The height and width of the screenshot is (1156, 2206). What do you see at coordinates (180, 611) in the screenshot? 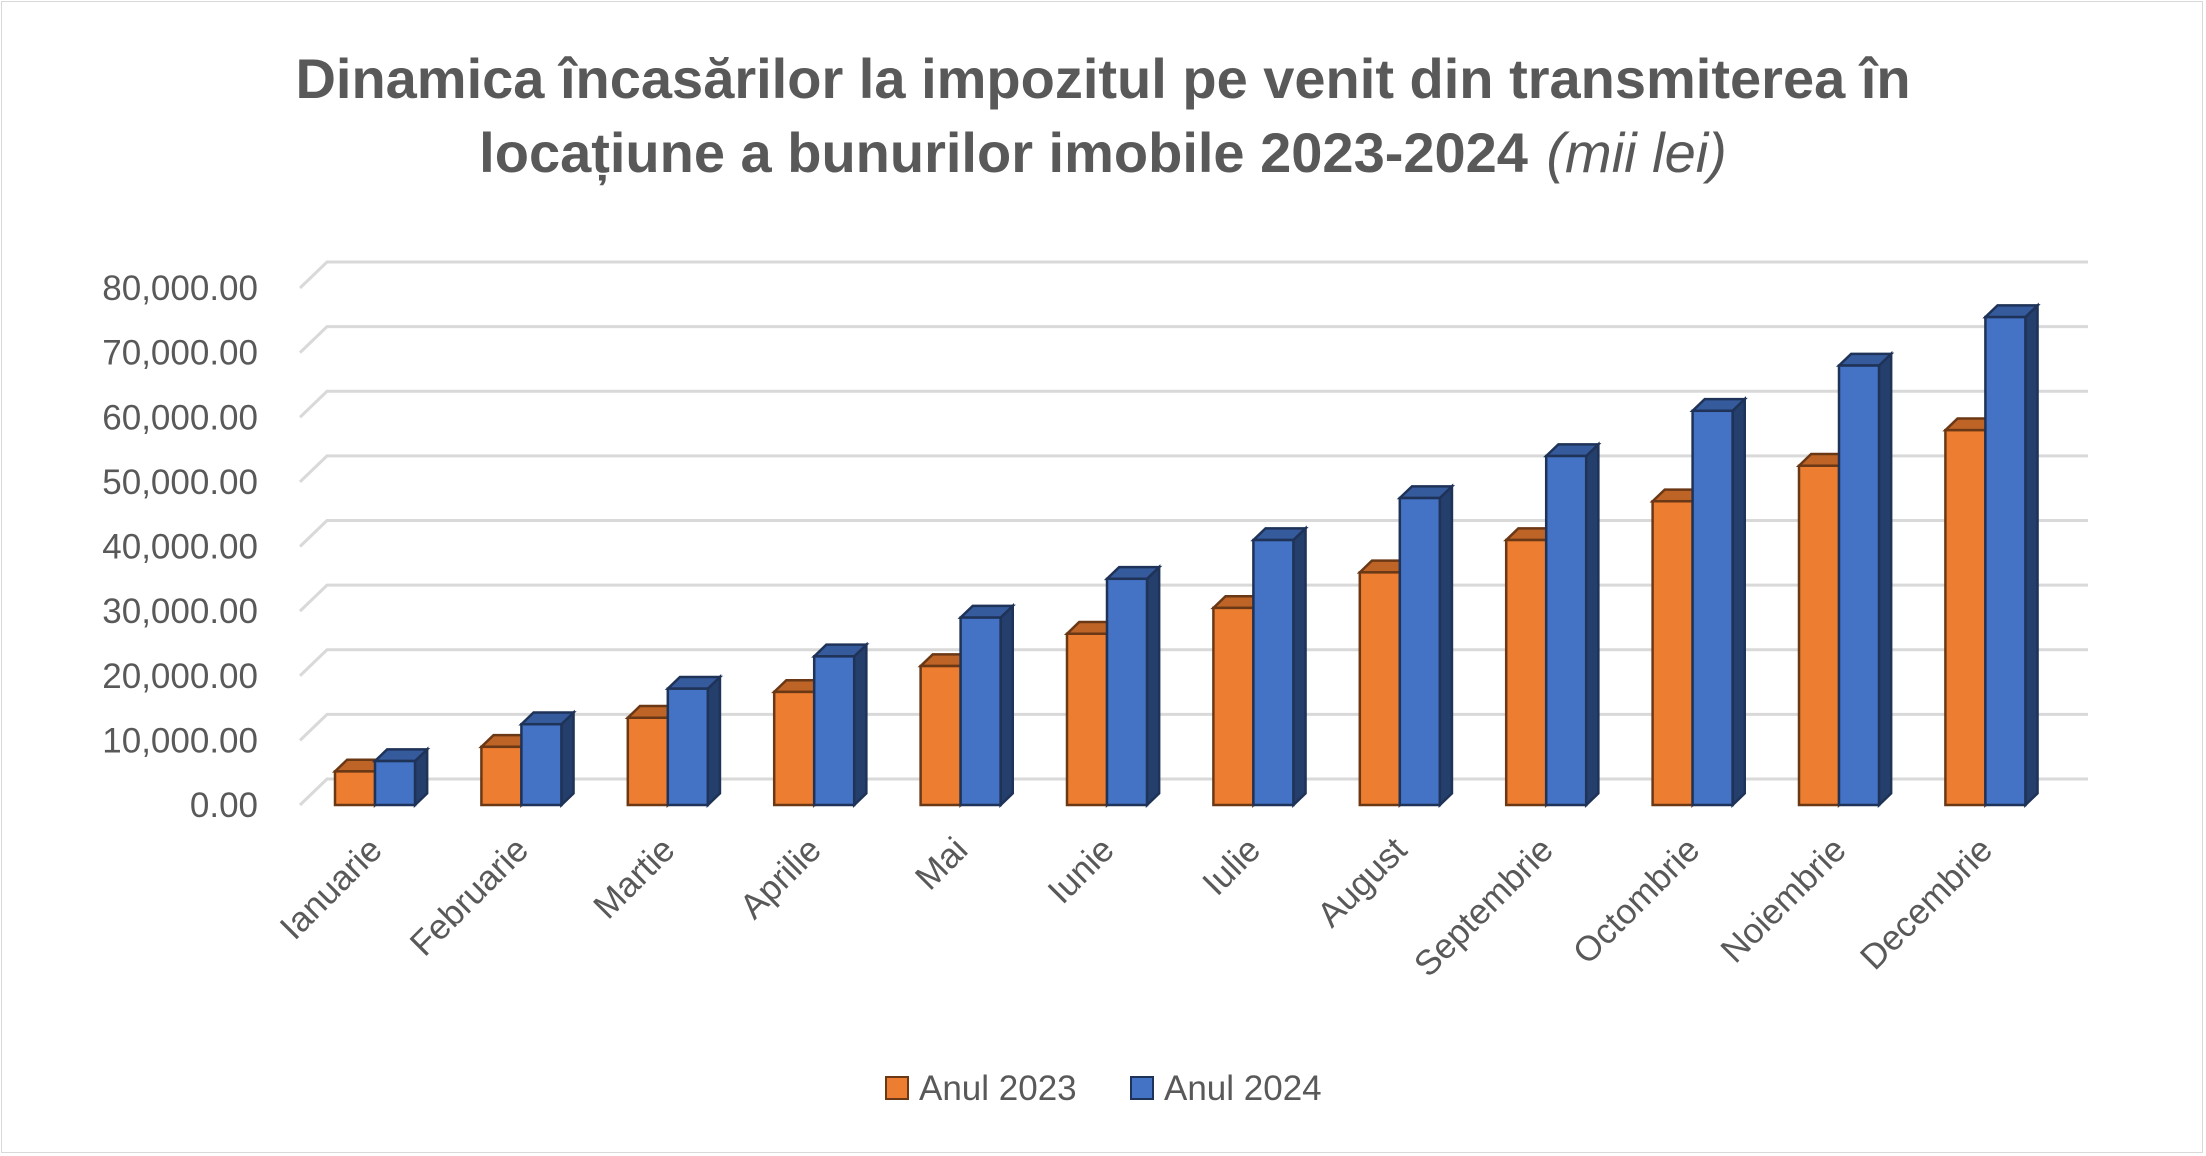
I see `y-tick-label: 30,000.00` at bounding box center [180, 611].